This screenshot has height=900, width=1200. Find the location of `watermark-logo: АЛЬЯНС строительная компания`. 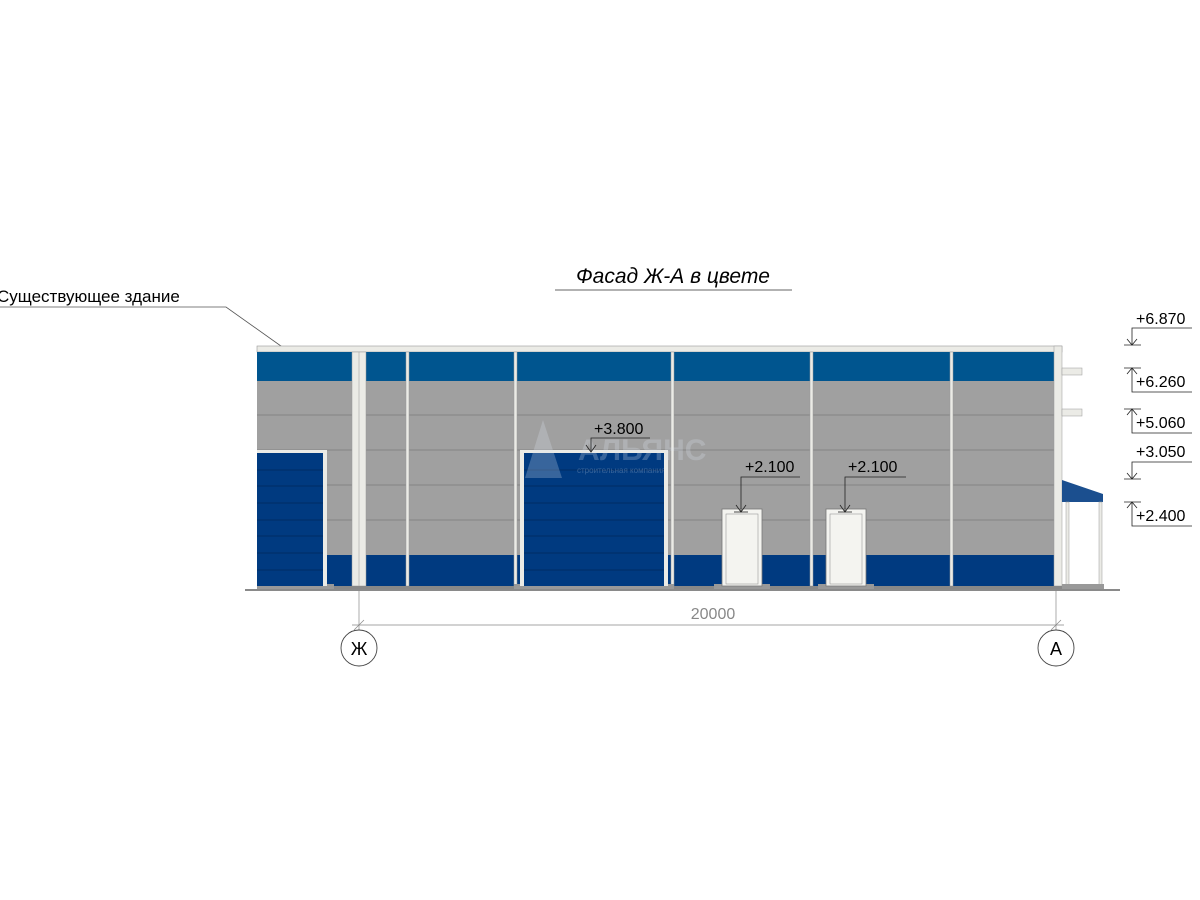

watermark-logo: АЛЬЯНС строительная компания is located at coordinates (615, 449).